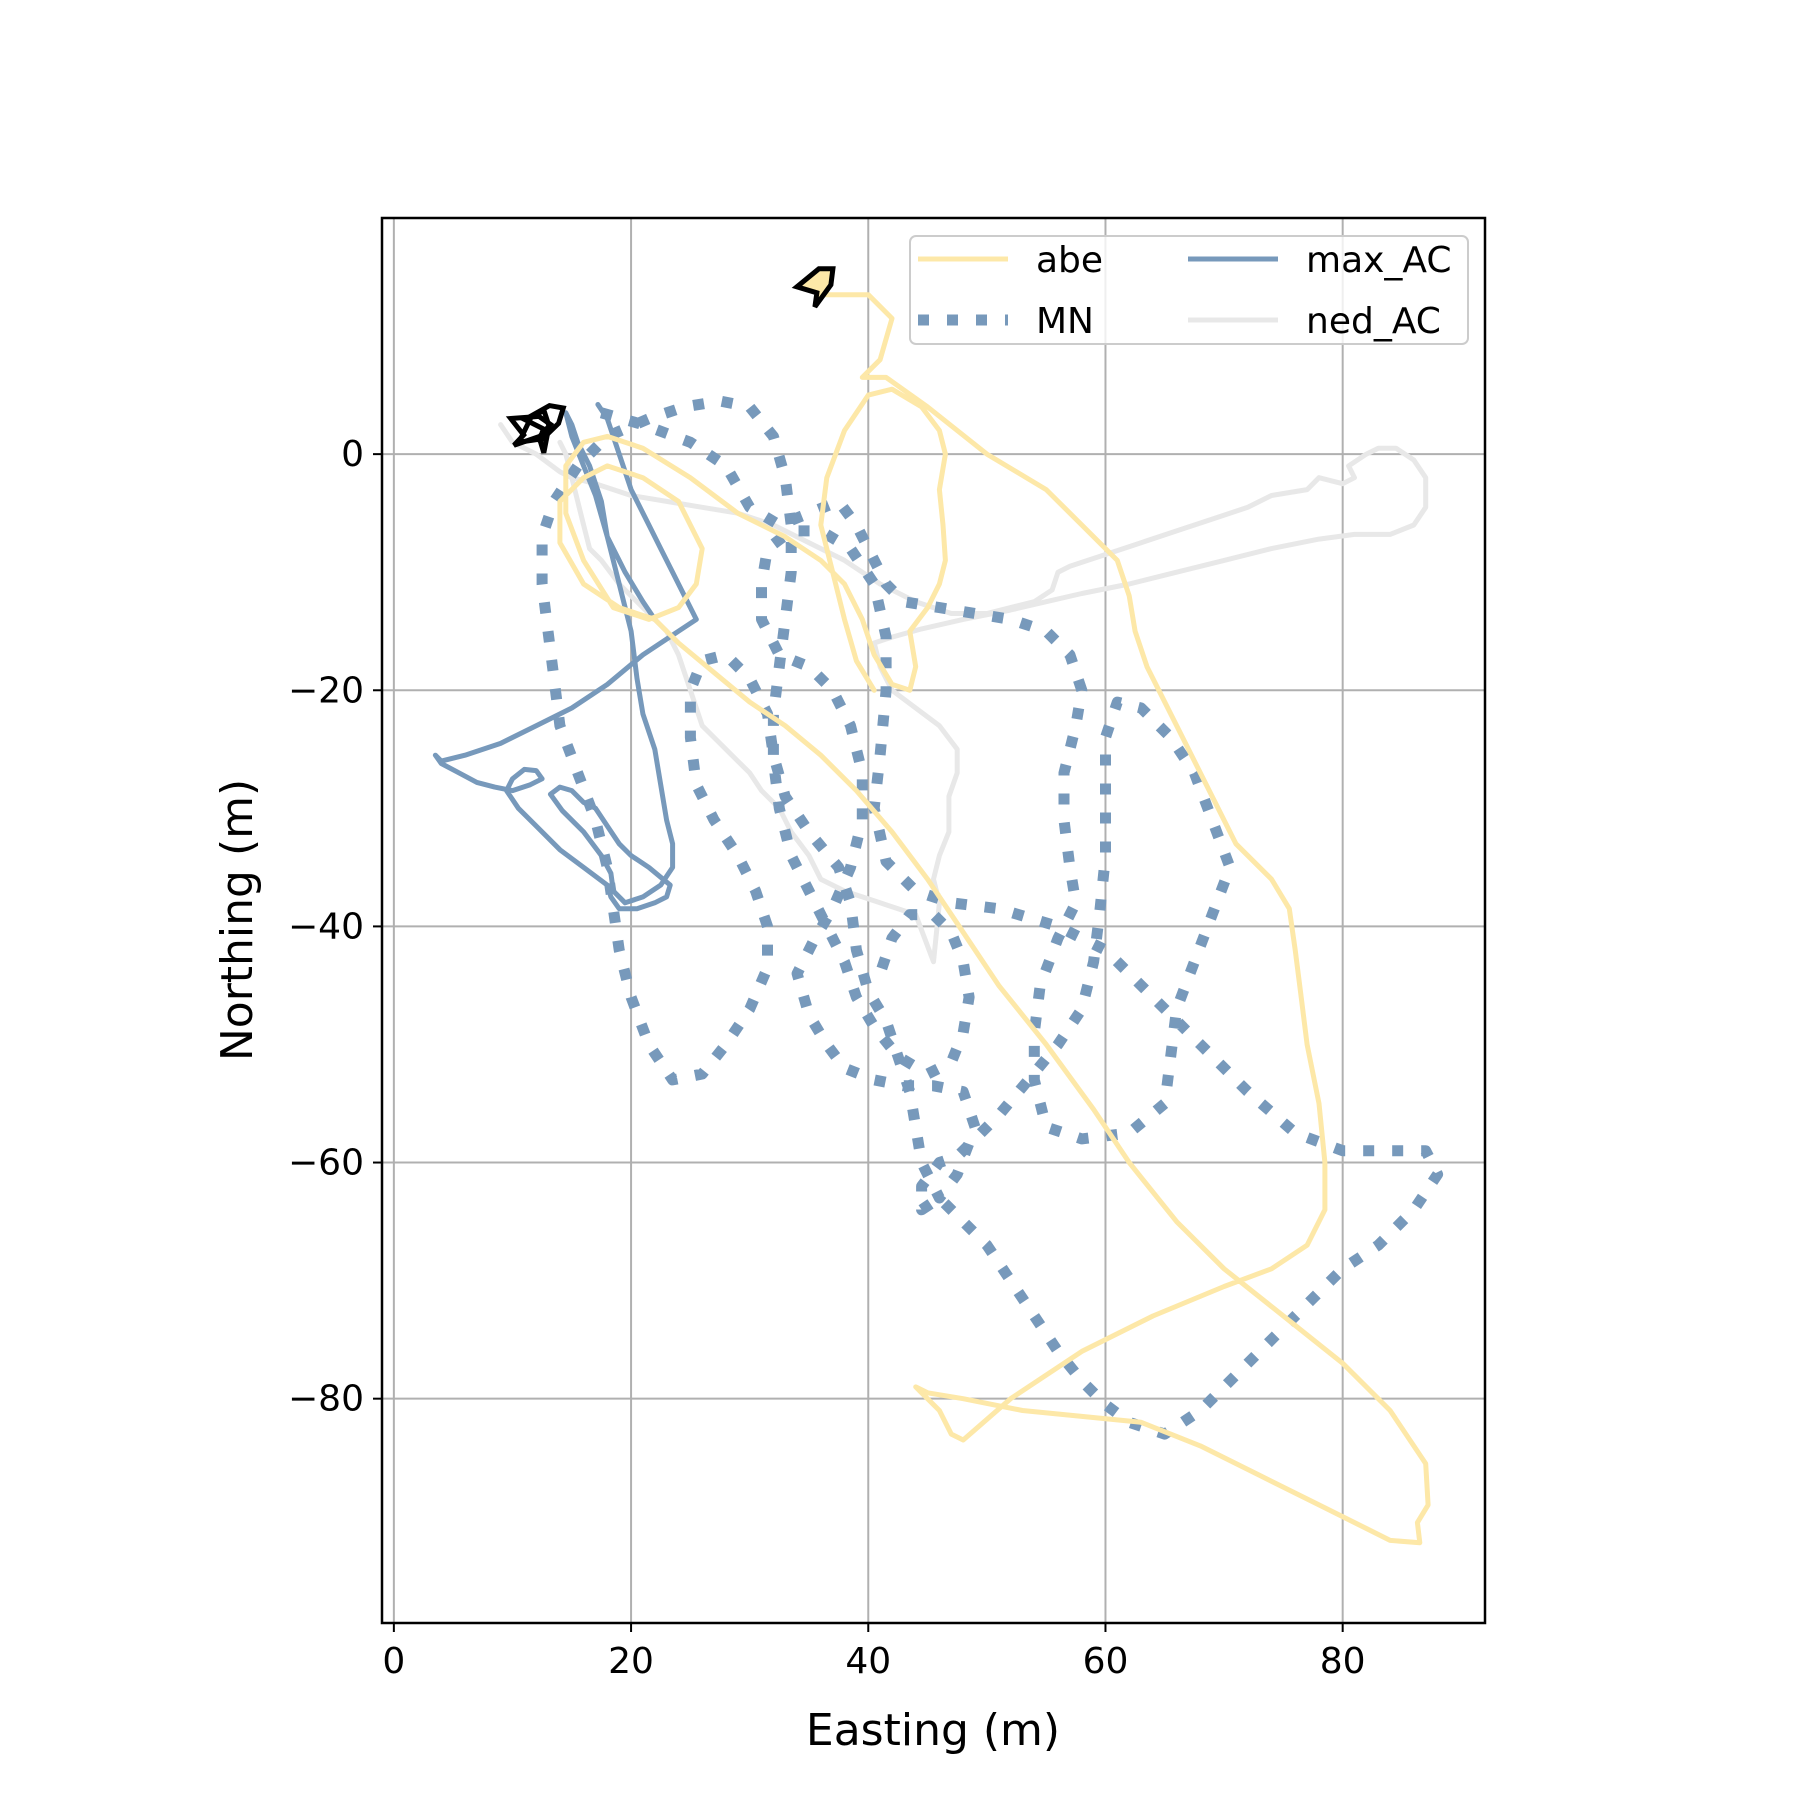 The width and height of the screenshot is (1800, 1805). Describe the element at coordinates (1069, 260) in the screenshot. I see `legend-label-abe: abe` at that location.